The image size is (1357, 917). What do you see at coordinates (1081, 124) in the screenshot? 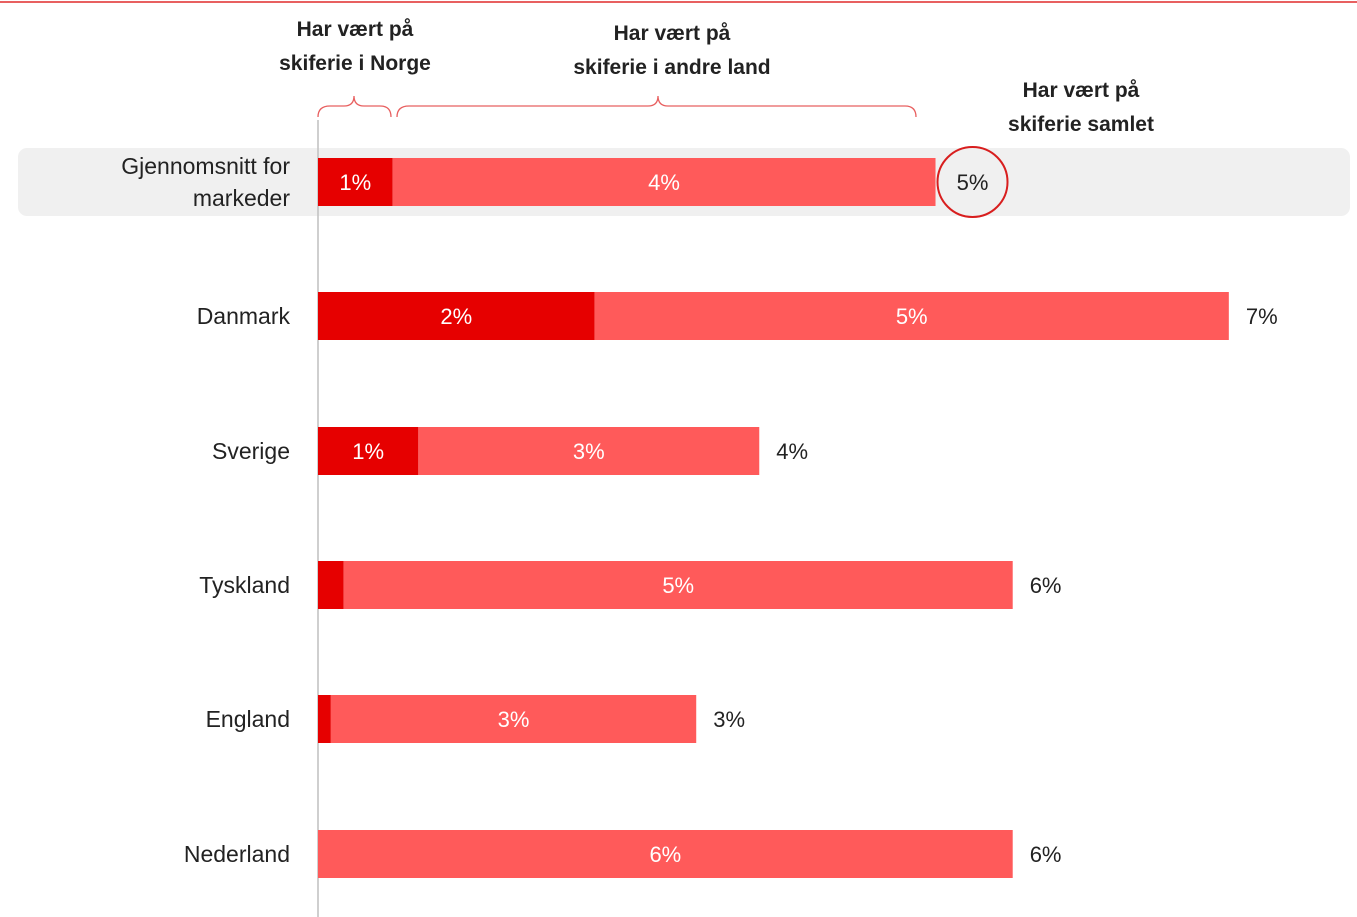
I see `header-samlet-line-2: skiferie samlet` at bounding box center [1081, 124].